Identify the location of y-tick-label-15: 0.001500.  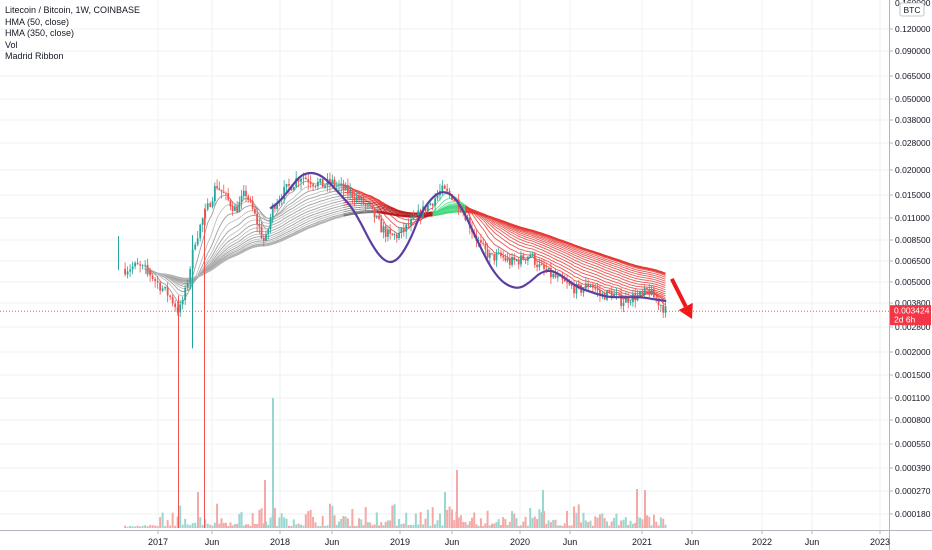
(913, 375).